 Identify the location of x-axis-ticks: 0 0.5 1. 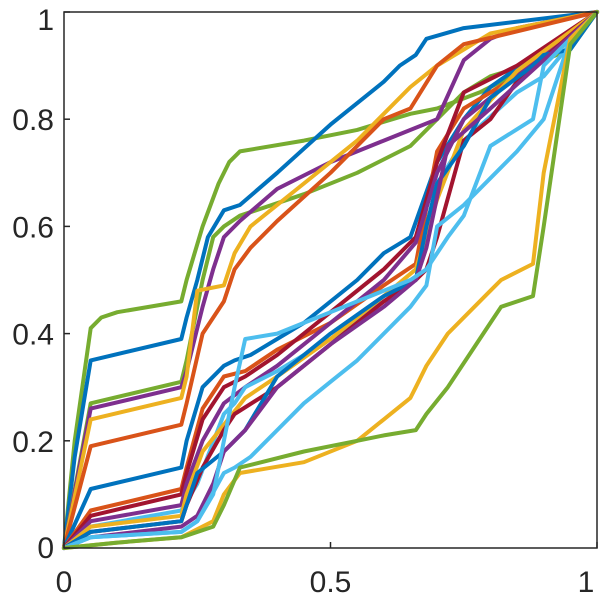
(327, 570).